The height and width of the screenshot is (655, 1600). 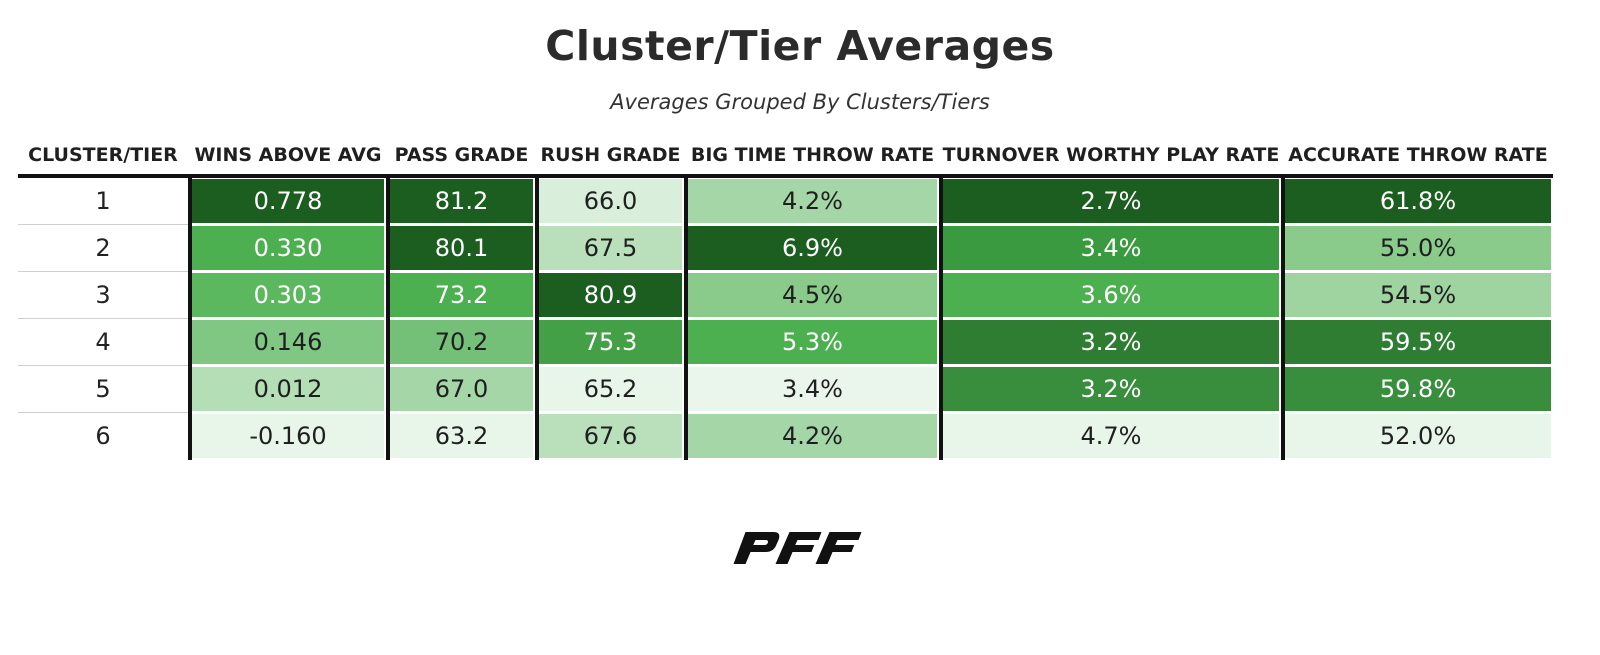 What do you see at coordinates (800, 46) in the screenshot?
I see `chart-title: Cluster/Tier Averages` at bounding box center [800, 46].